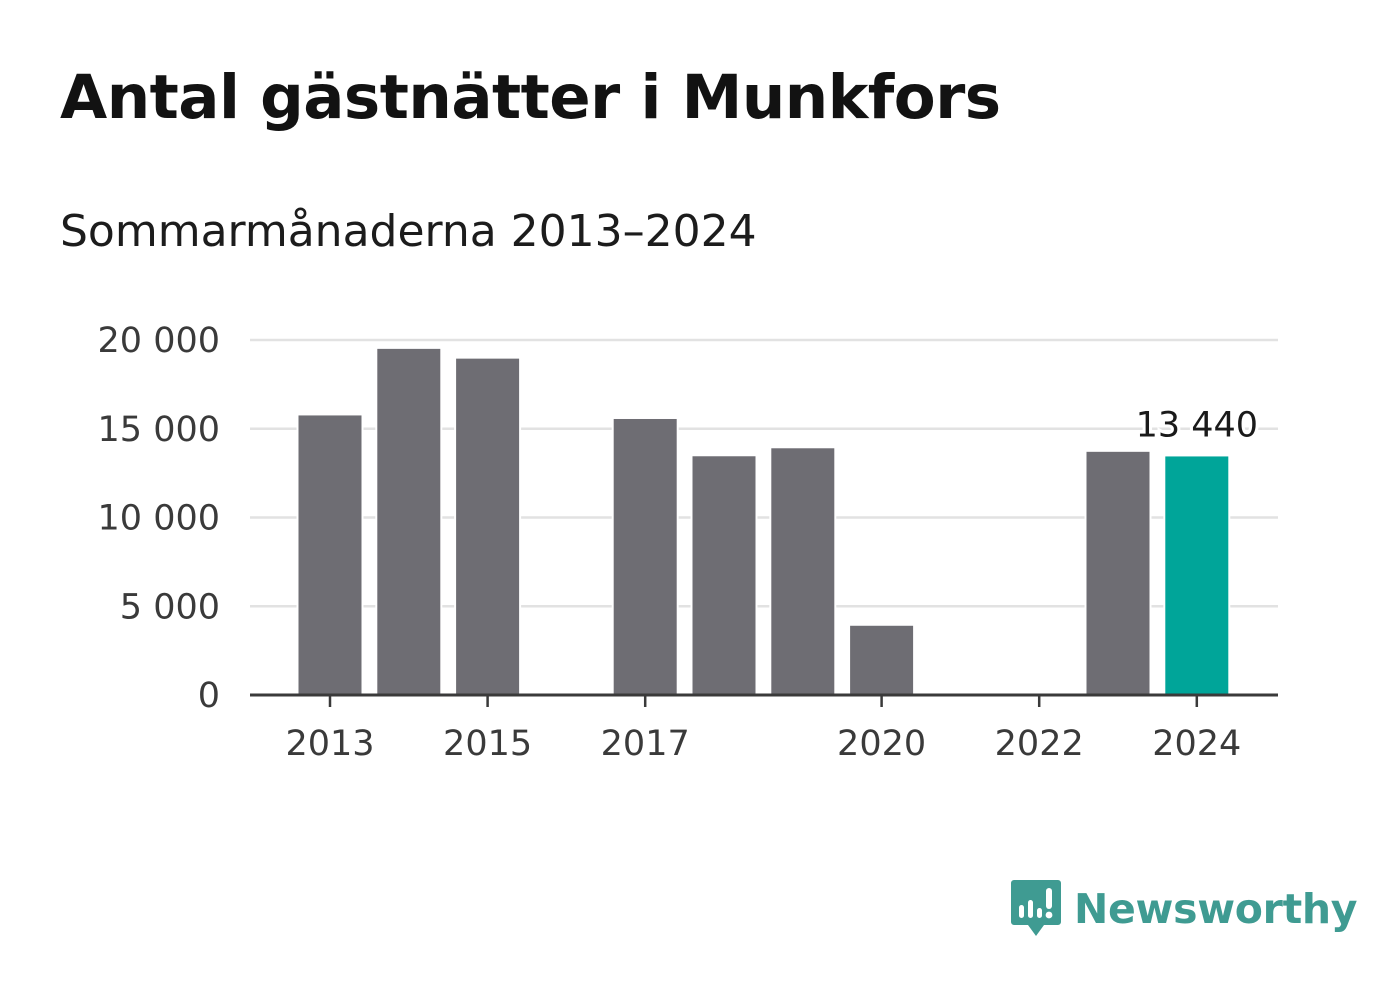 The height and width of the screenshot is (999, 1382). I want to click on bar-2019, so click(803, 571).